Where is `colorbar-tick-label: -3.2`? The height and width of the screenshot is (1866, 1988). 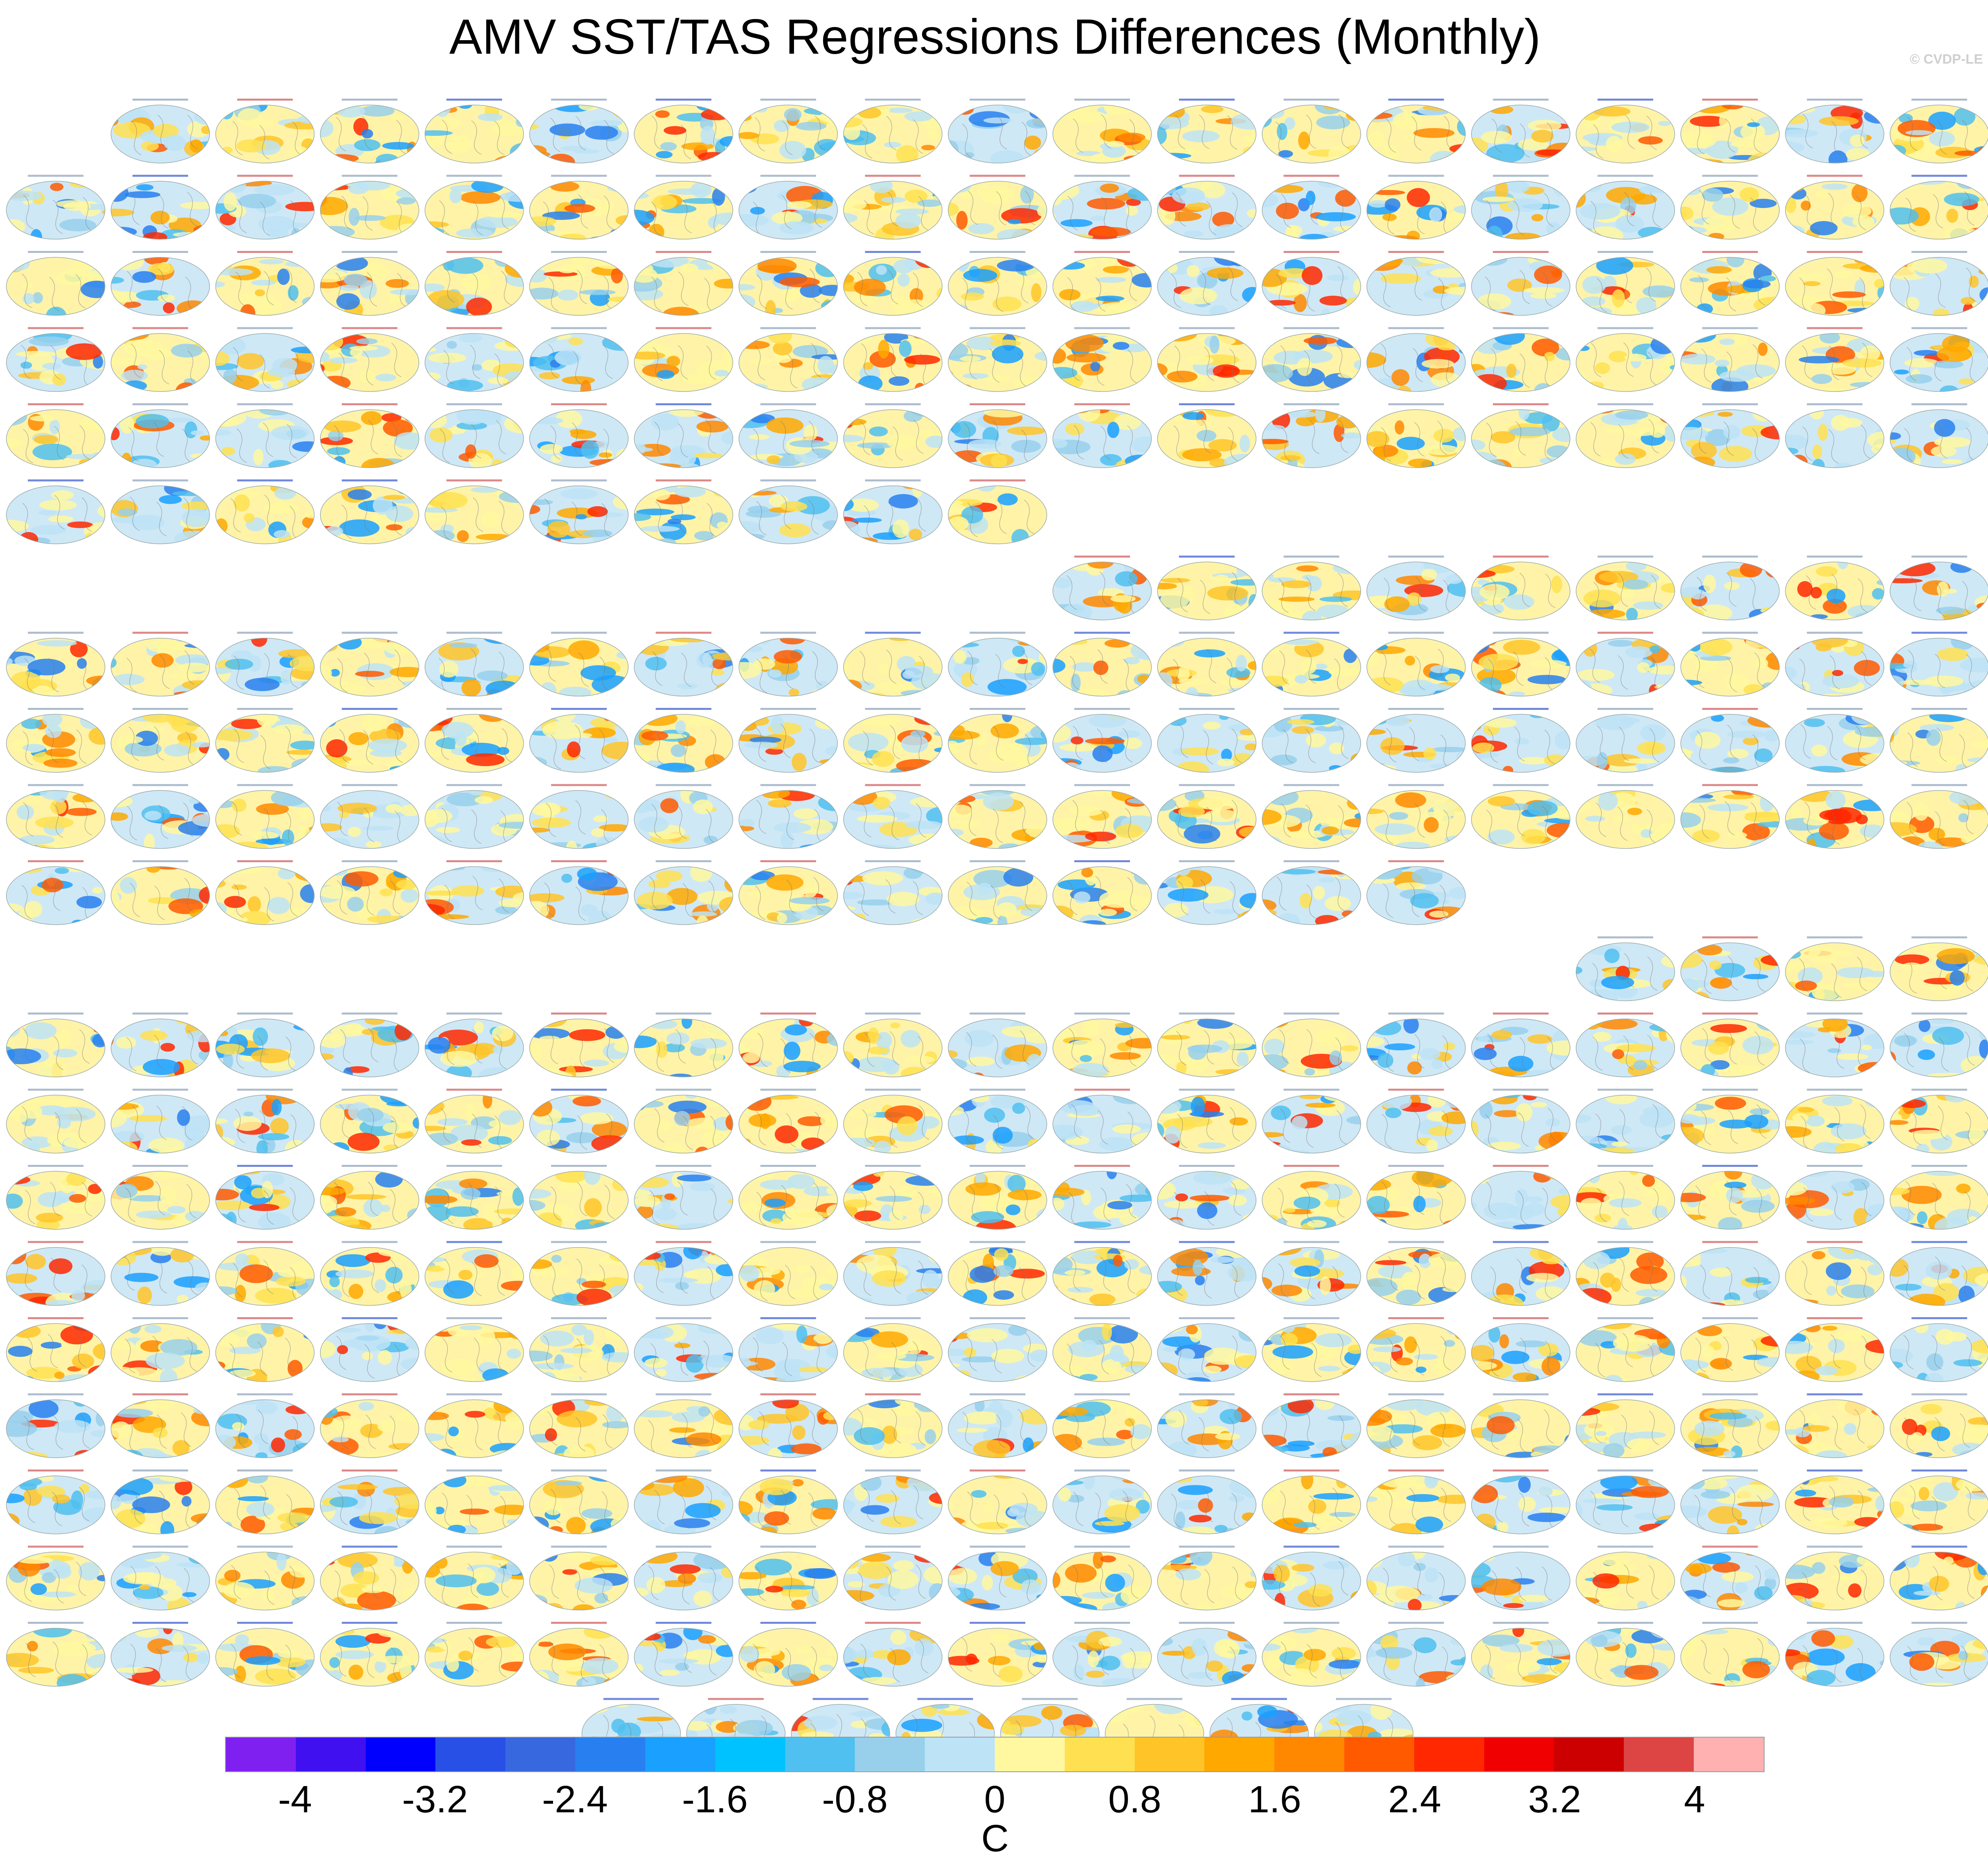 colorbar-tick-label: -3.2 is located at coordinates (435, 1800).